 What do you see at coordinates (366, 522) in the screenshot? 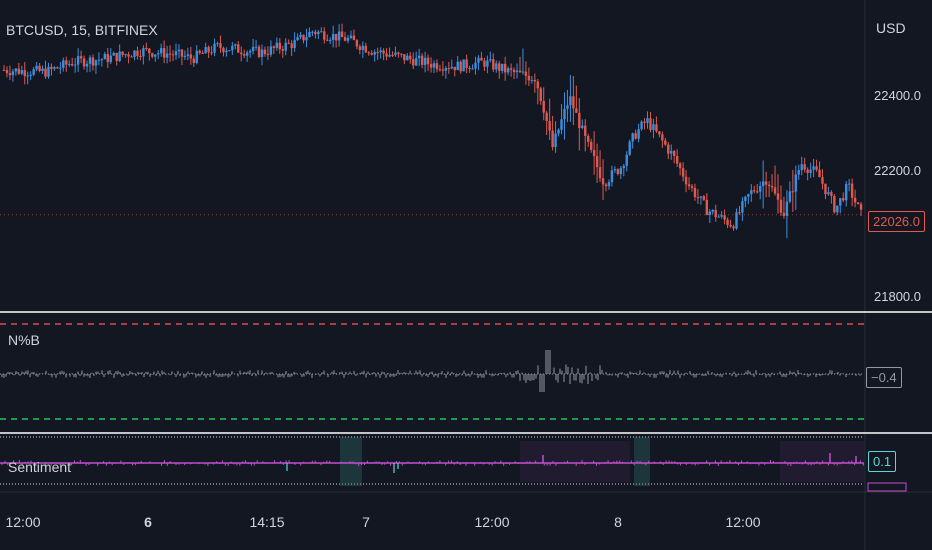
I see `time-axis-label: 7` at bounding box center [366, 522].